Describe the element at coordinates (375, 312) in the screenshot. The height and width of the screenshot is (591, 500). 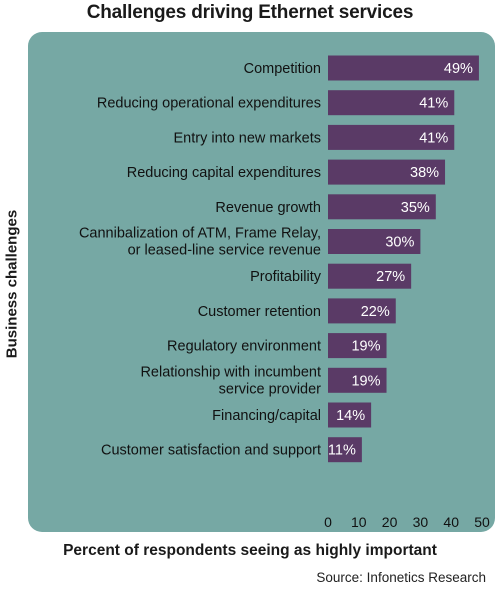
I see `bar-value-label: 22%` at that location.